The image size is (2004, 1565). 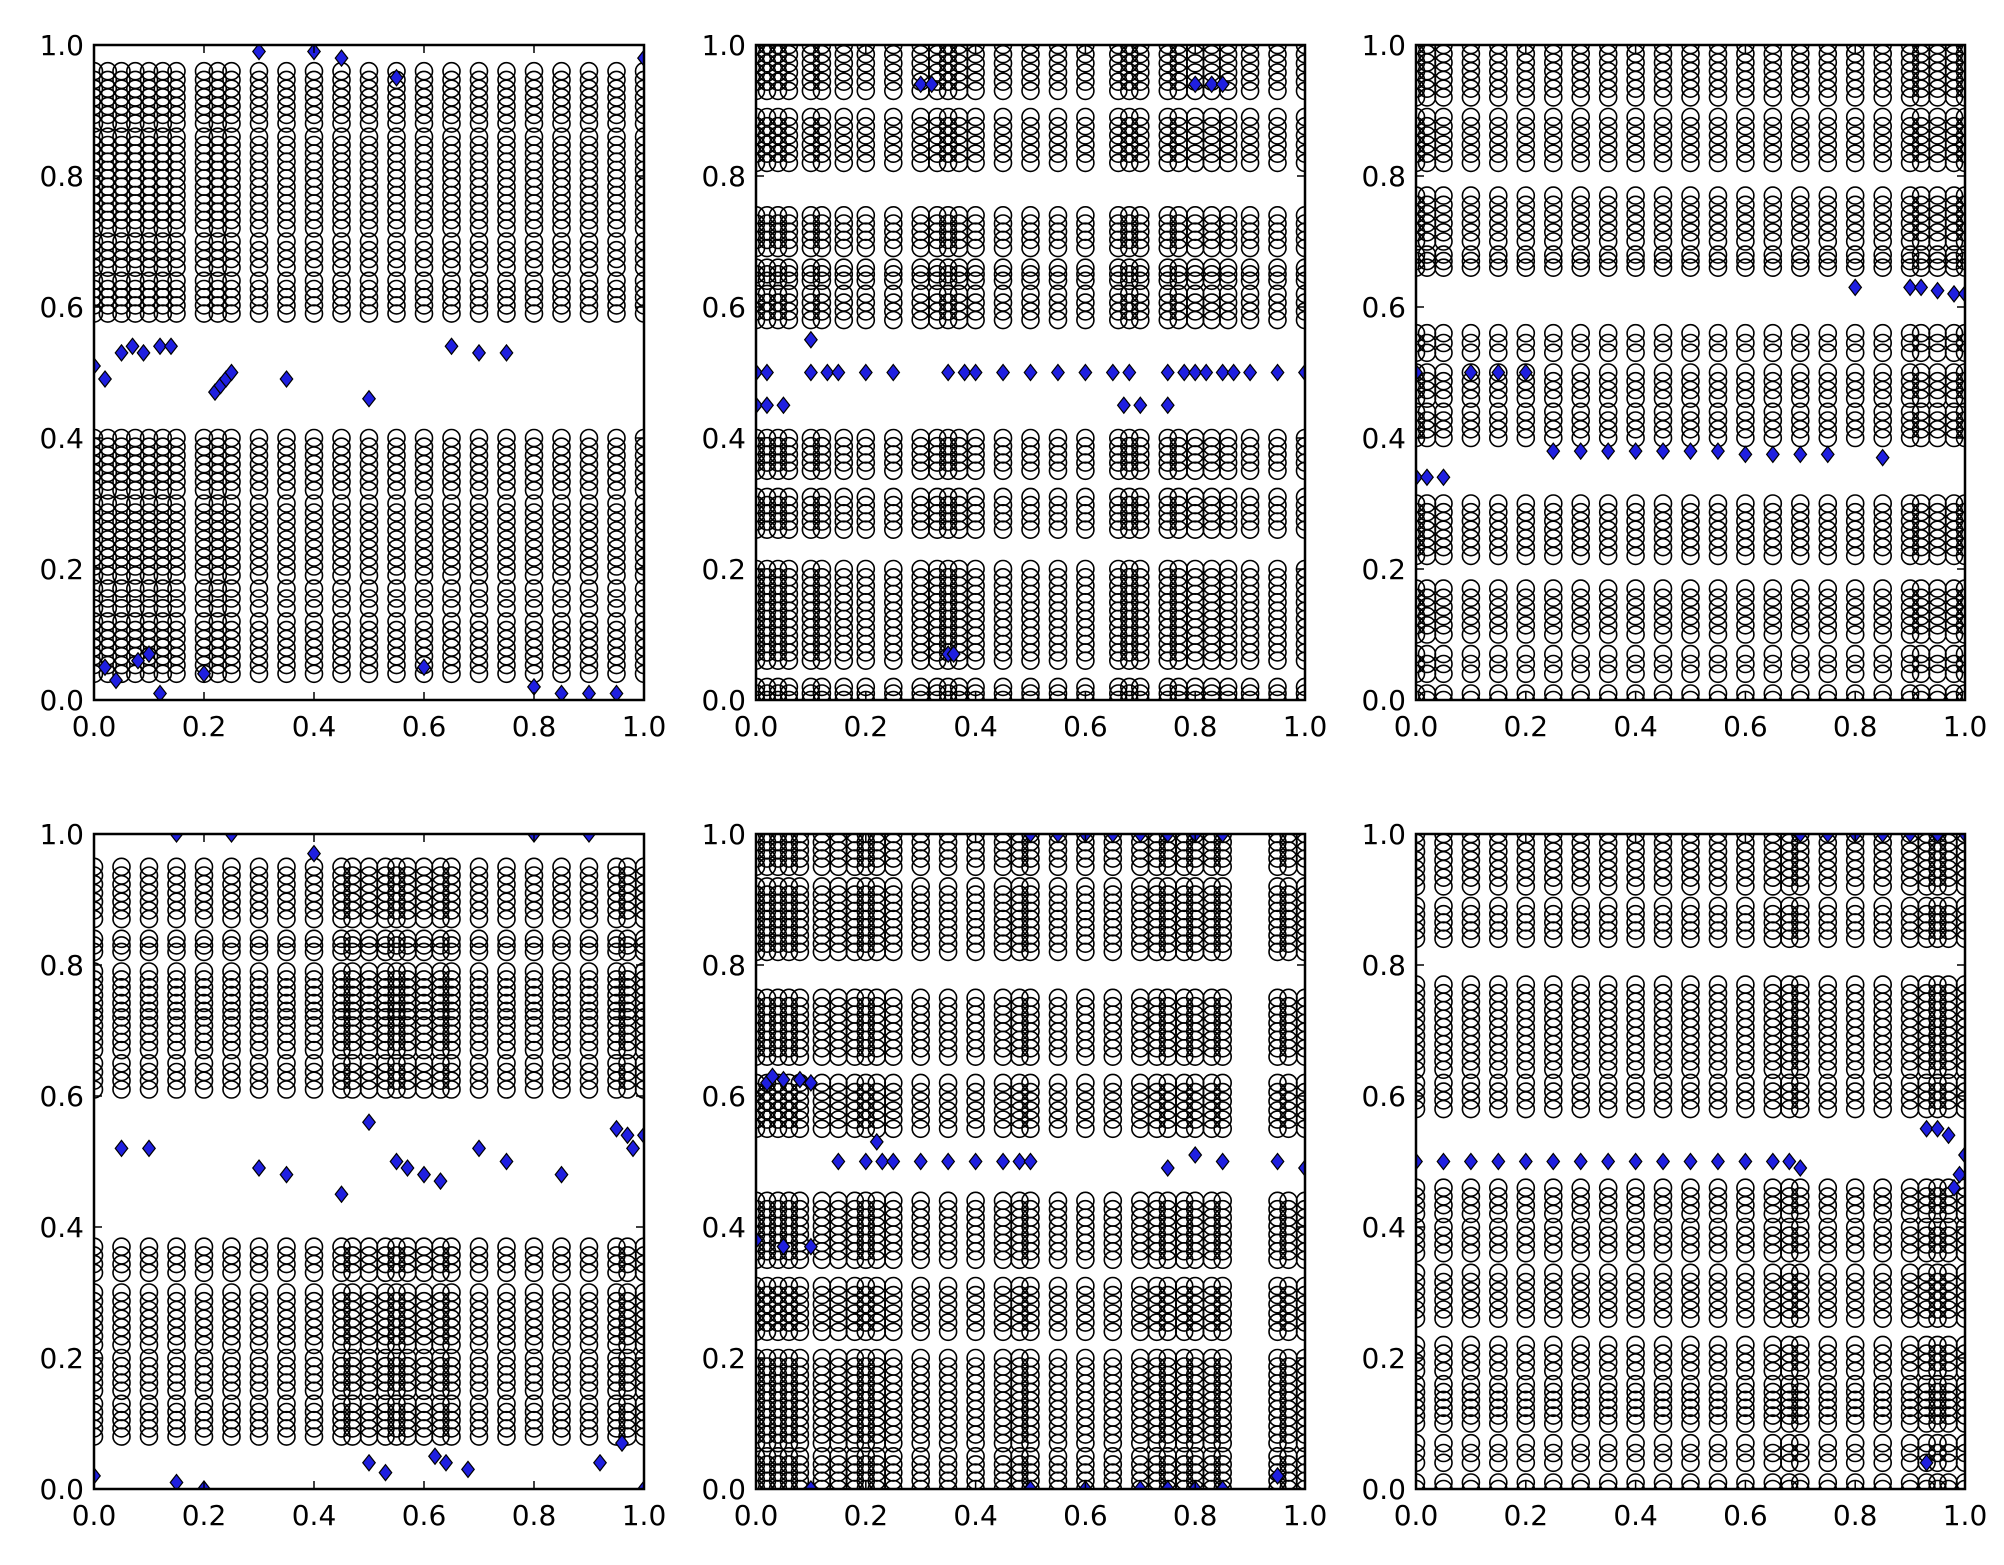 What do you see at coordinates (1965, 726) in the screenshot?
I see `x-tick-label: 1.0` at bounding box center [1965, 726].